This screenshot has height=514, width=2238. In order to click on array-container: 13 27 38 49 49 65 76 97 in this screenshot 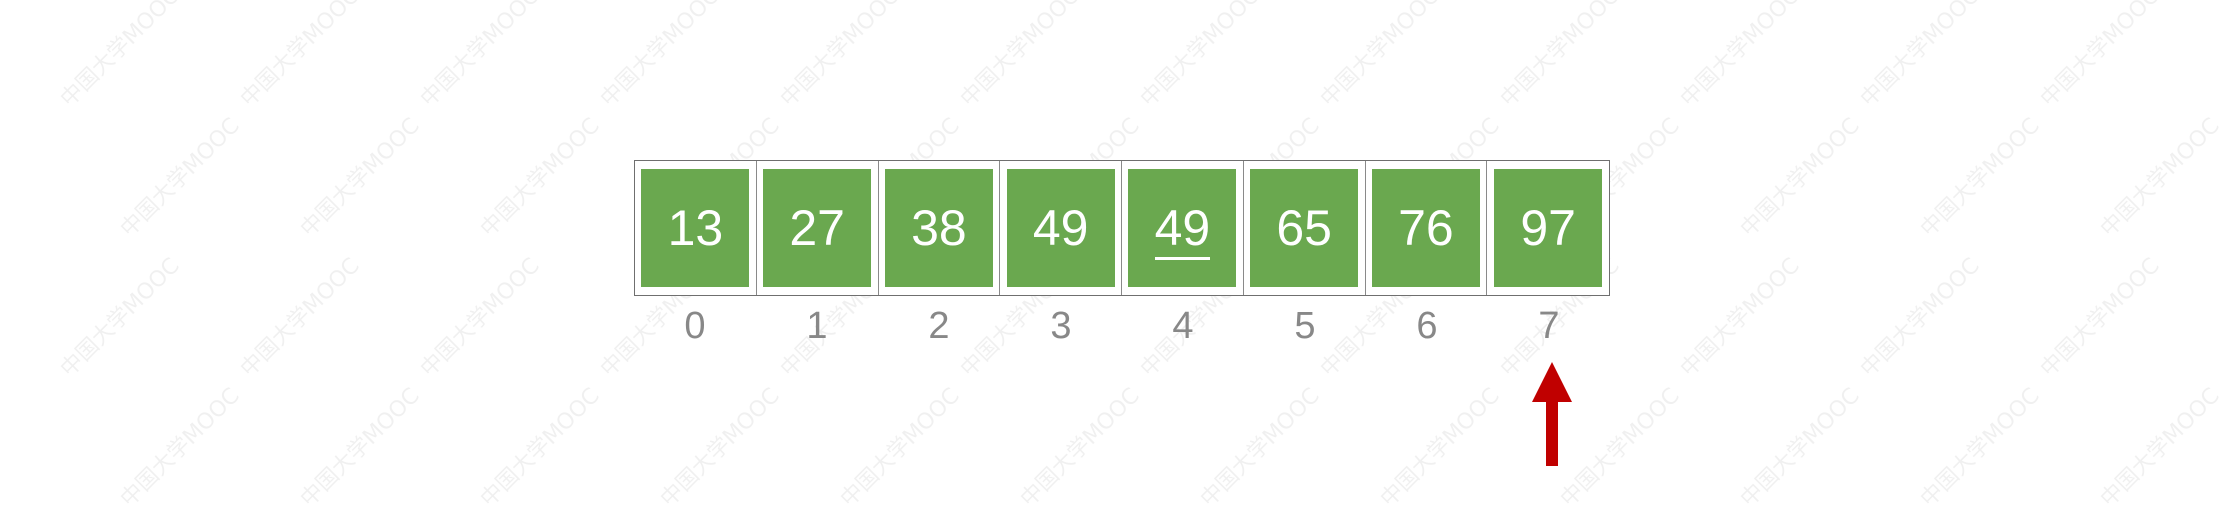, I will do `click(1122, 228)`.